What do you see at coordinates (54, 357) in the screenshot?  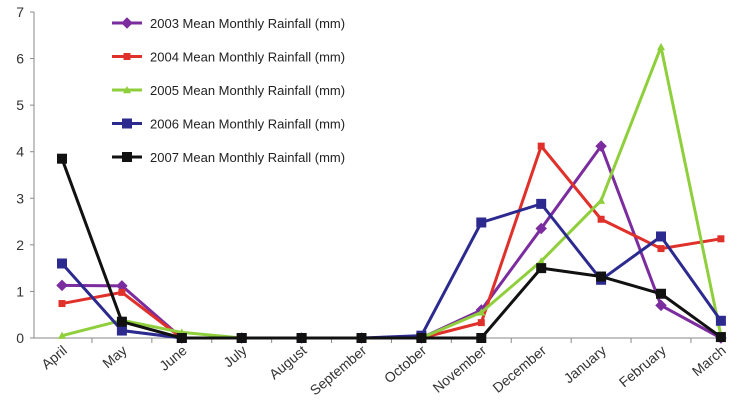 I see `x-tick-label-april: April` at bounding box center [54, 357].